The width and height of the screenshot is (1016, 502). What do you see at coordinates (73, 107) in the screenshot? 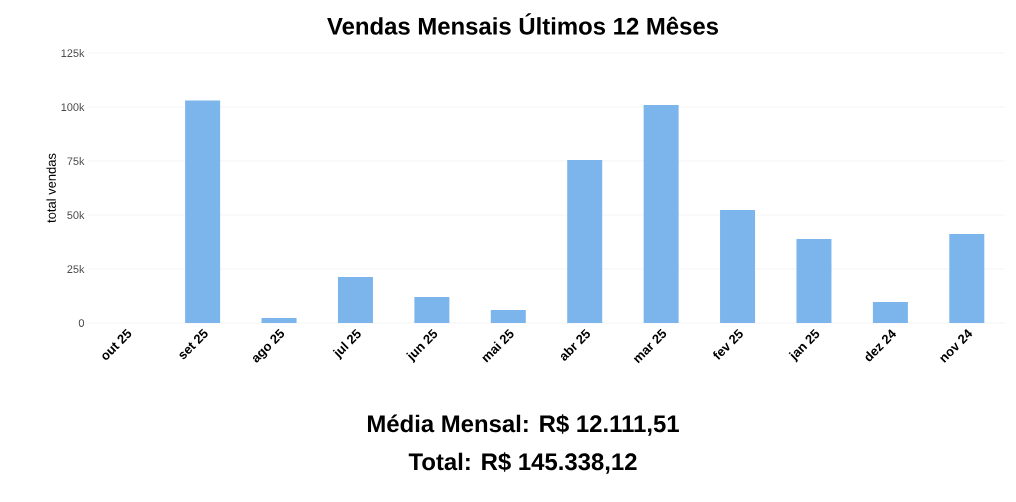
I see `y-tick-label: 100k` at bounding box center [73, 107].